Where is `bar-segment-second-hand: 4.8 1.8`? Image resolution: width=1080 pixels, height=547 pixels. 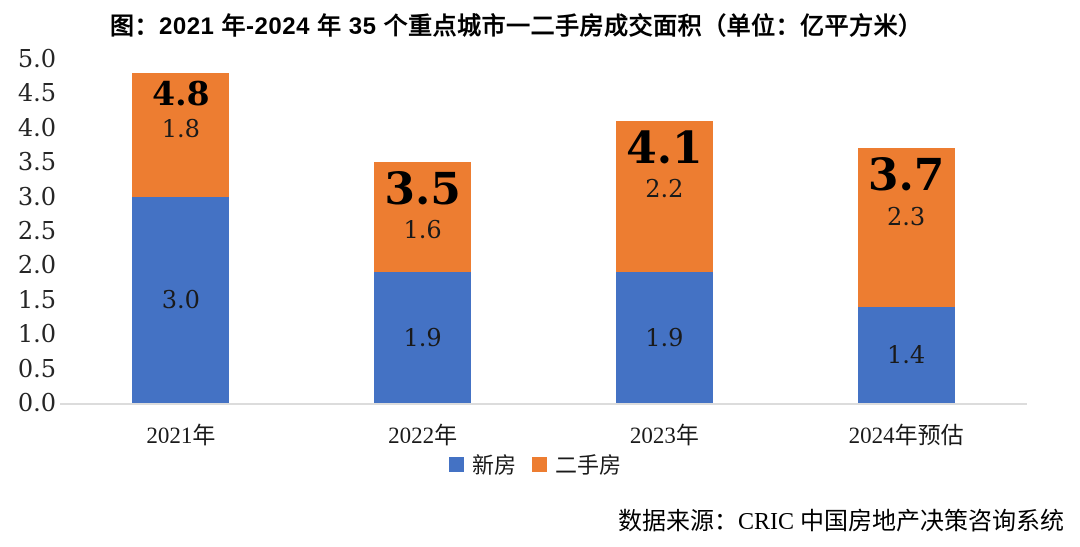 bar-segment-second-hand: 4.8 1.8 is located at coordinates (181, 134).